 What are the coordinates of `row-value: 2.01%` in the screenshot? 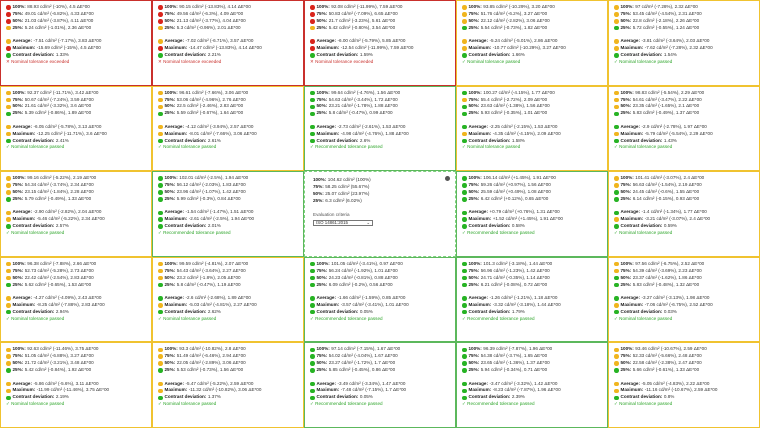 It's located at (214, 226).